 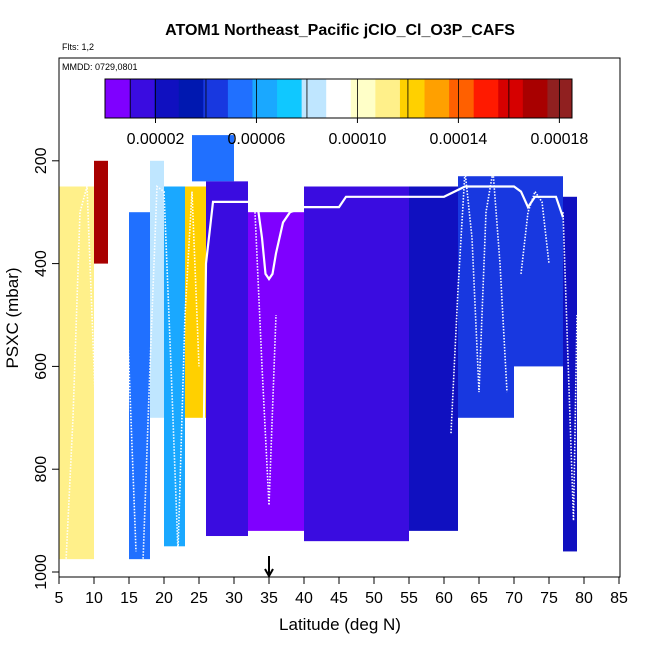 What do you see at coordinates (41, 572) in the screenshot?
I see `y-tick-label-4: 1000` at bounding box center [41, 572].